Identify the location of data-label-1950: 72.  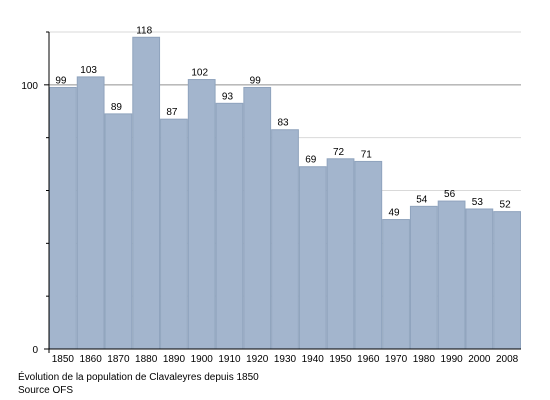
(339, 152).